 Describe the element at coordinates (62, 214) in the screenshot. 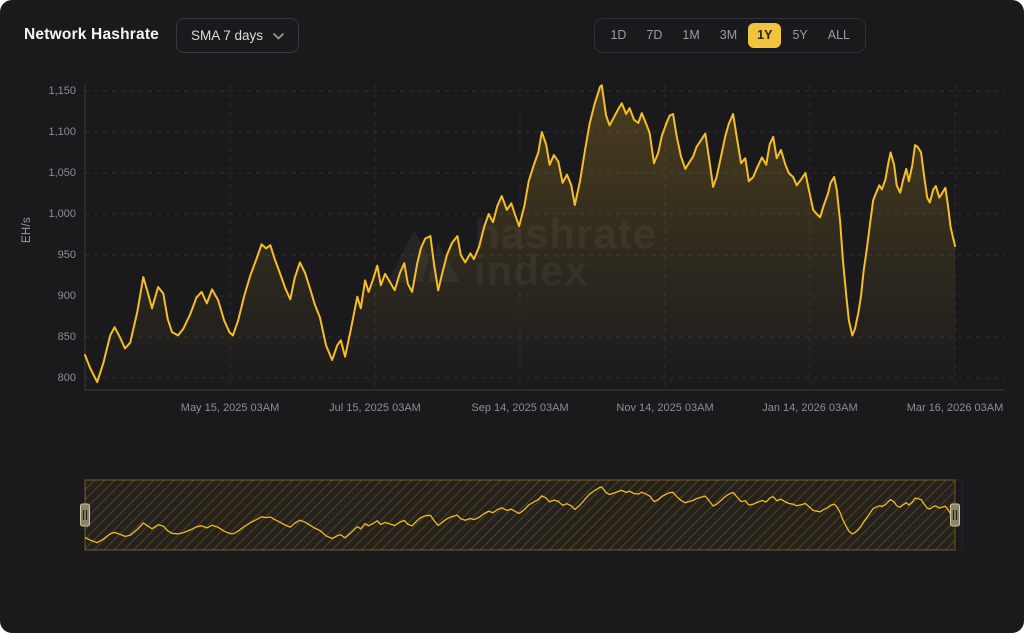

I see `y-tick-label-1000: 1,000` at that location.